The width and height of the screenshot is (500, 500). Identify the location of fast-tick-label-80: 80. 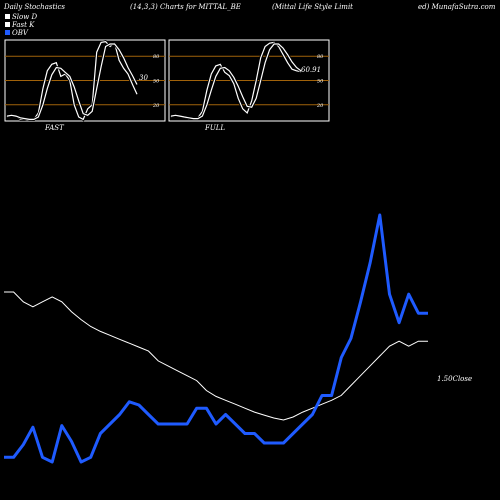
(156, 57).